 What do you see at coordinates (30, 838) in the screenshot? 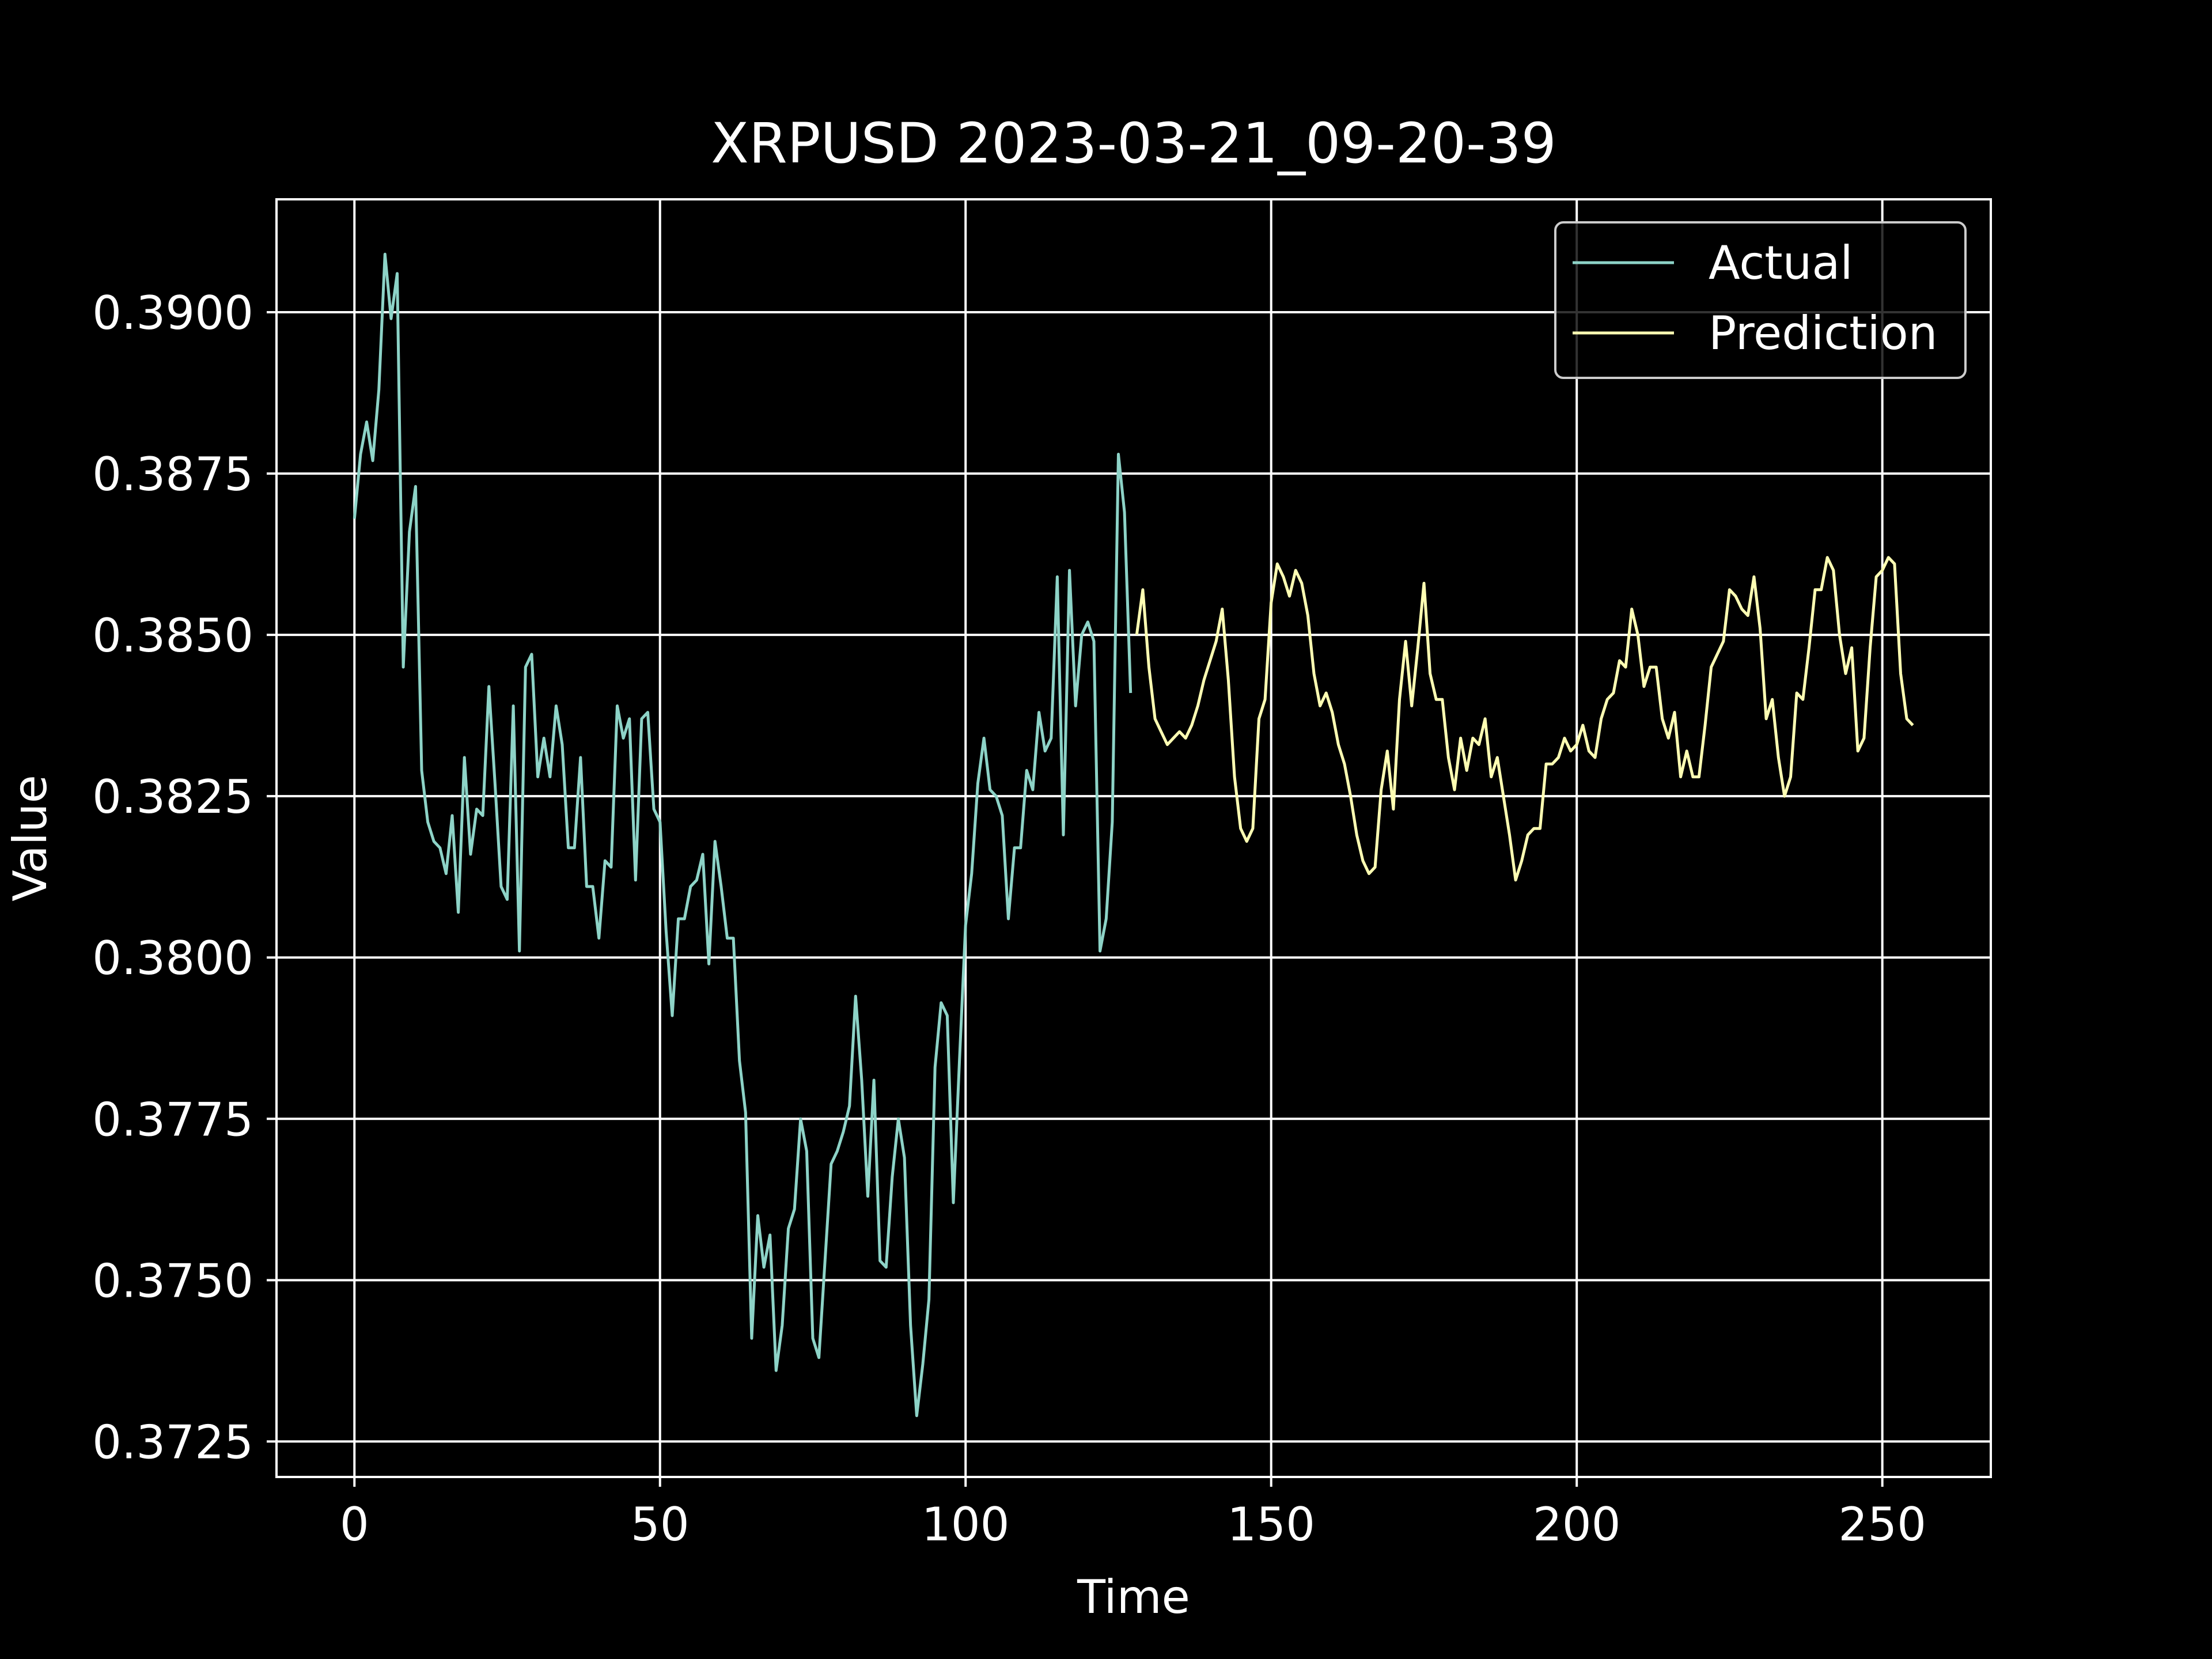
I see `y-axis-label: Value` at bounding box center [30, 838].